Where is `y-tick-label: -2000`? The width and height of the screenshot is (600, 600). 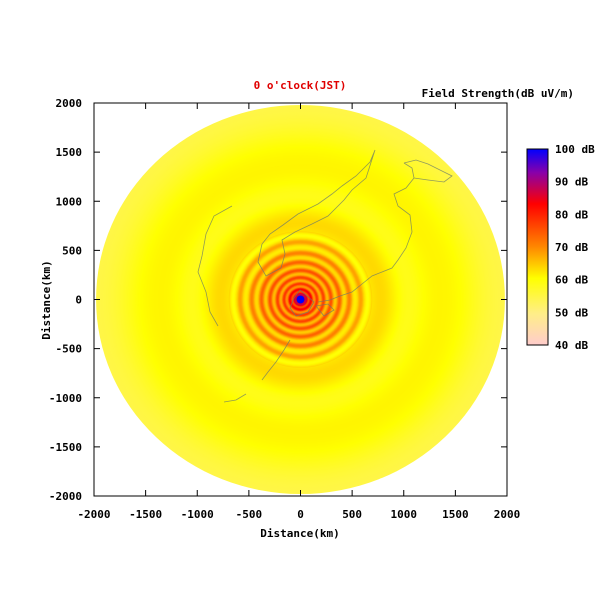 y-tick-label: -2000 is located at coordinates (65, 496).